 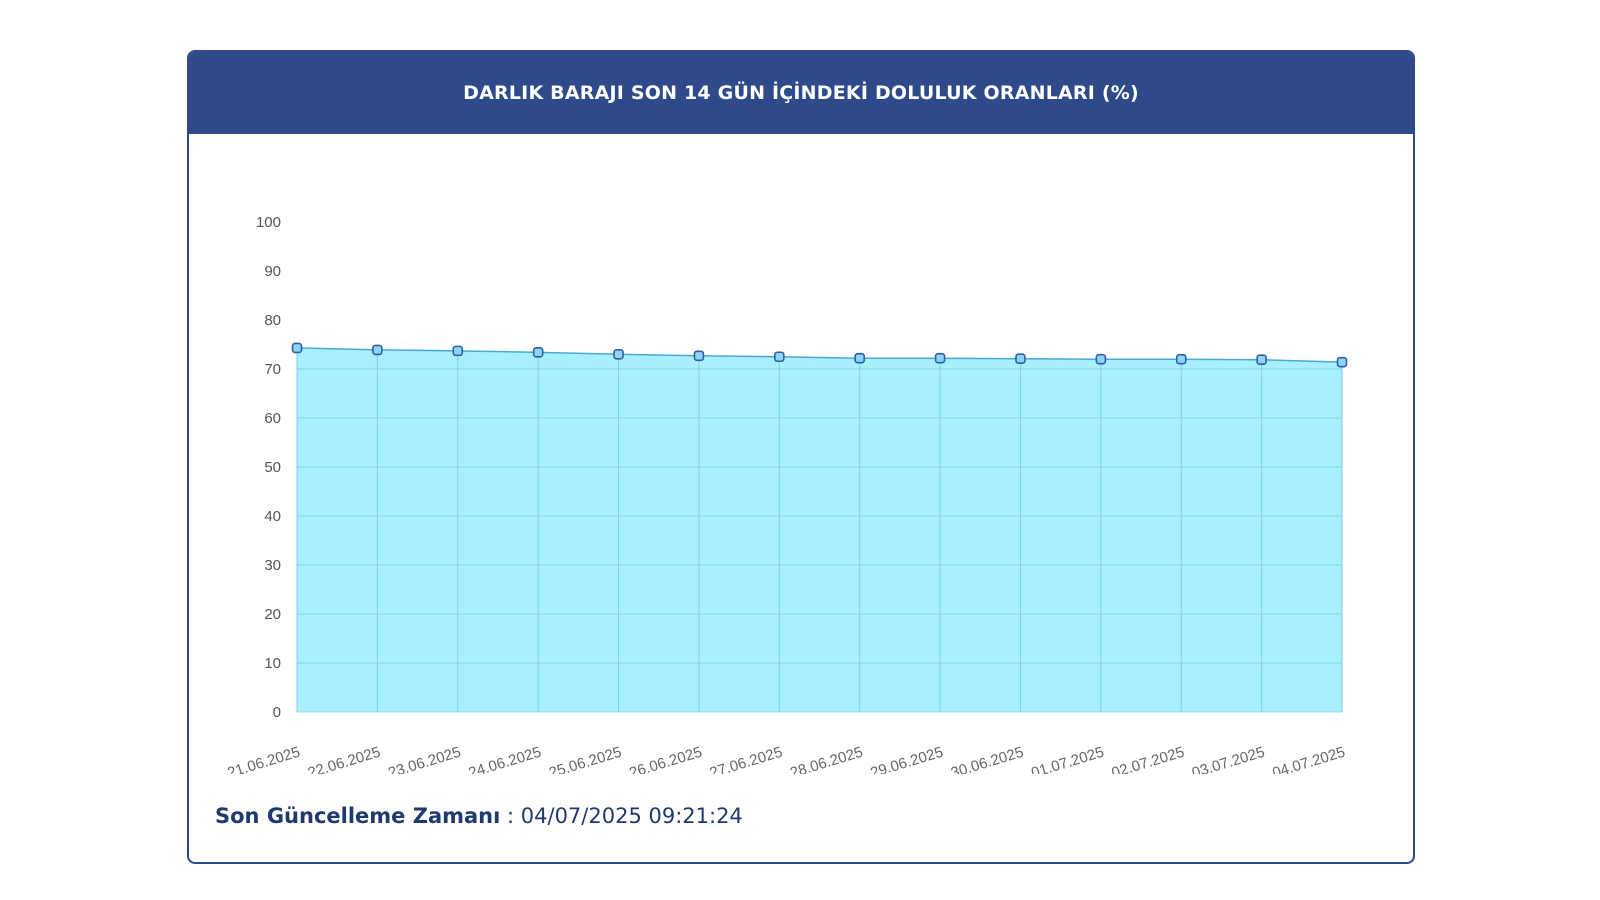 I want to click on last-update-value: 04/07/2025 09:21:24, so click(x=631, y=816).